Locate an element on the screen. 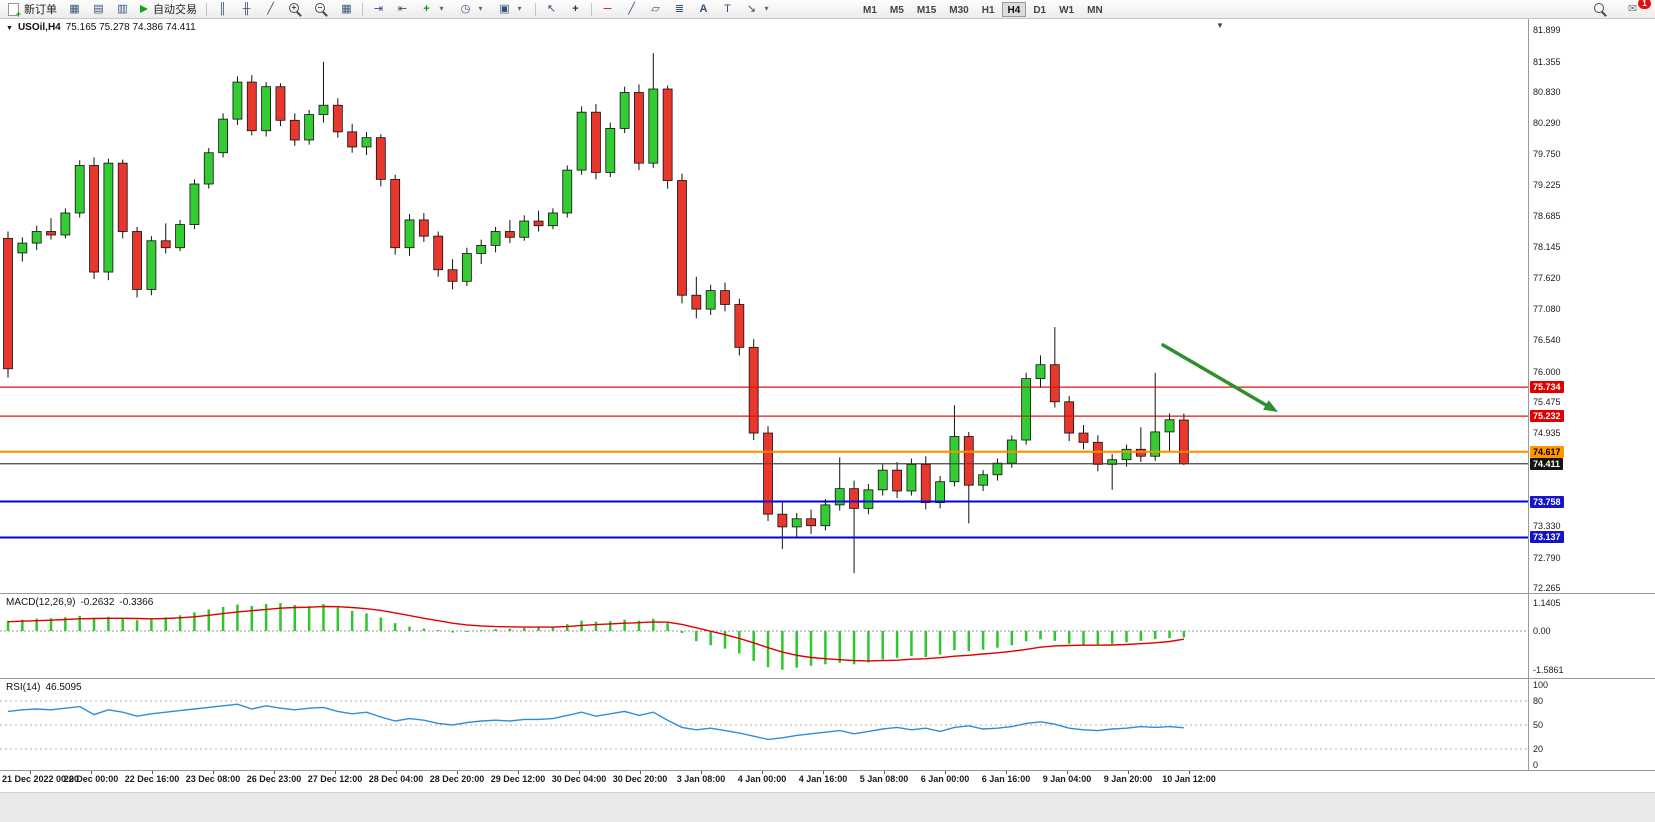 This screenshot has width=1655, height=822. timeframe-d1-button: D1 is located at coordinates (1039, 9).